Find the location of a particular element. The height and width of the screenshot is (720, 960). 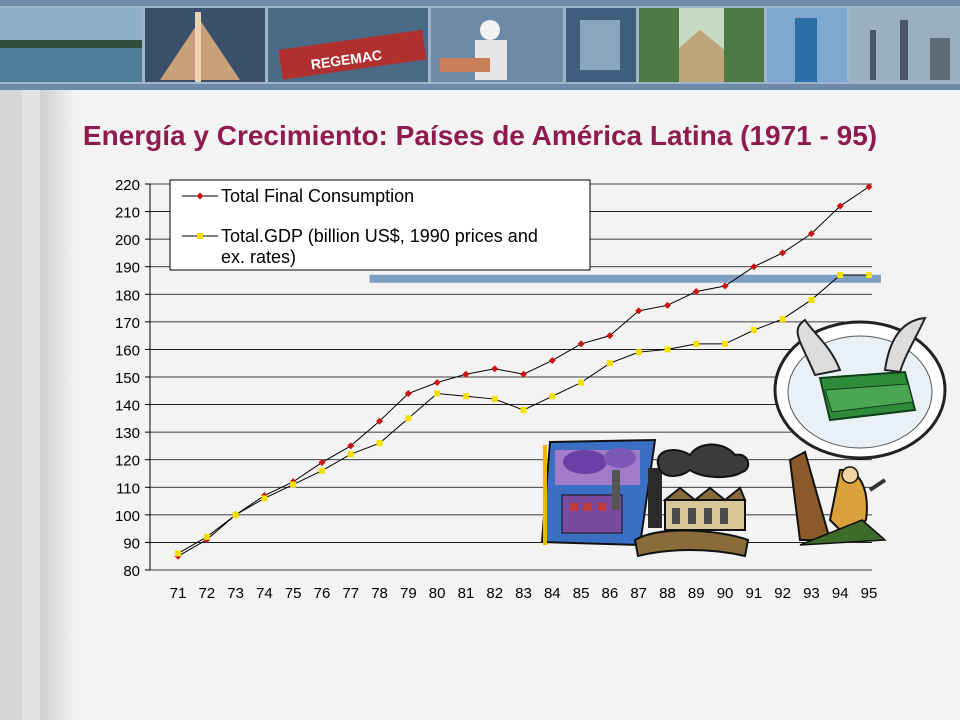

highlight-band-bar is located at coordinates (625, 278).